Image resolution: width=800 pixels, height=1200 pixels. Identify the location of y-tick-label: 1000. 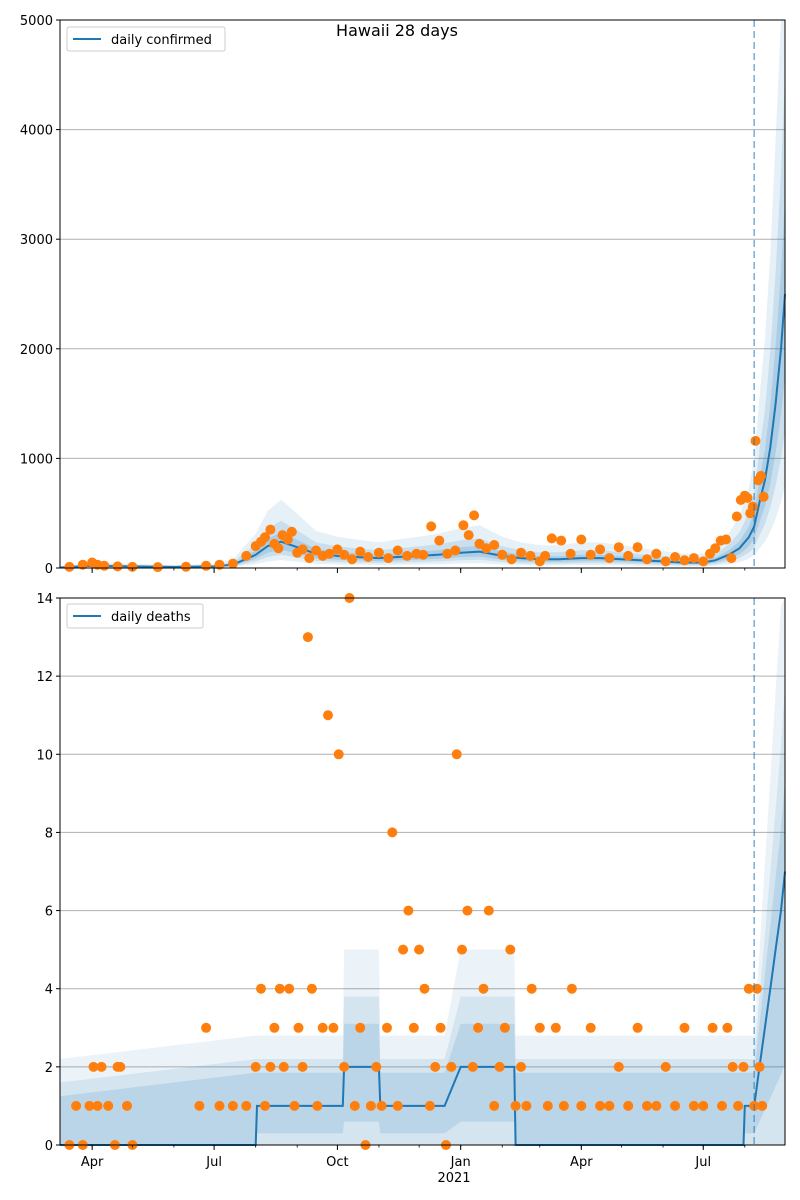
(36, 459).